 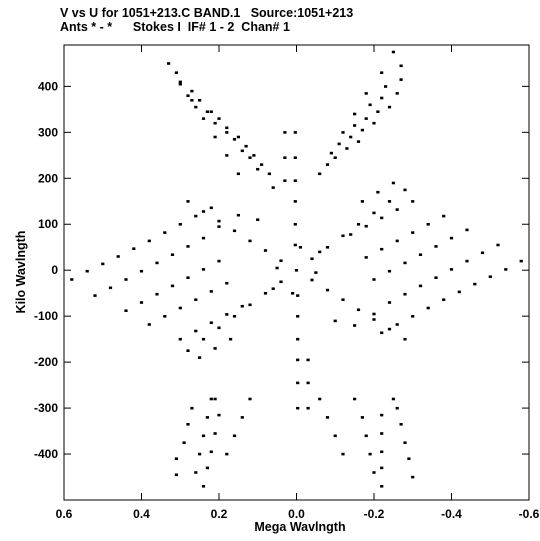 What do you see at coordinates (21, 272) in the screenshot?
I see `y-axis-label: Kilo Wavlngth` at bounding box center [21, 272].